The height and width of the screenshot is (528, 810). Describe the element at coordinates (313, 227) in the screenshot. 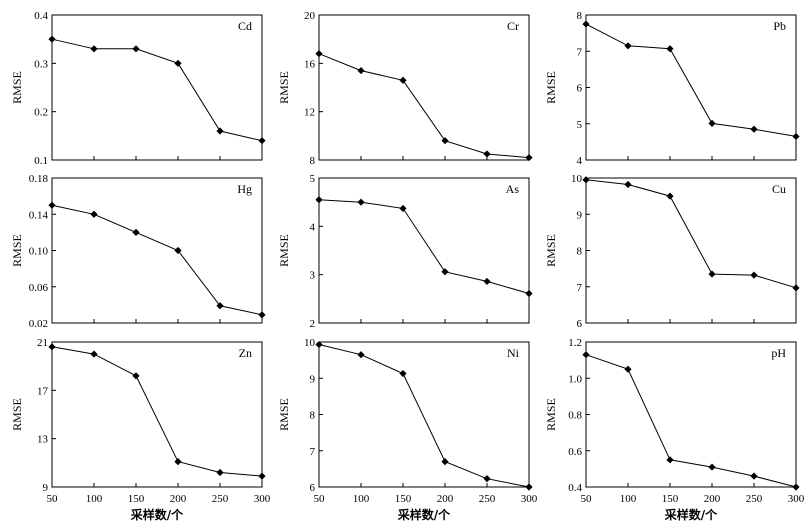

I see `y-tick-label: 4` at that location.